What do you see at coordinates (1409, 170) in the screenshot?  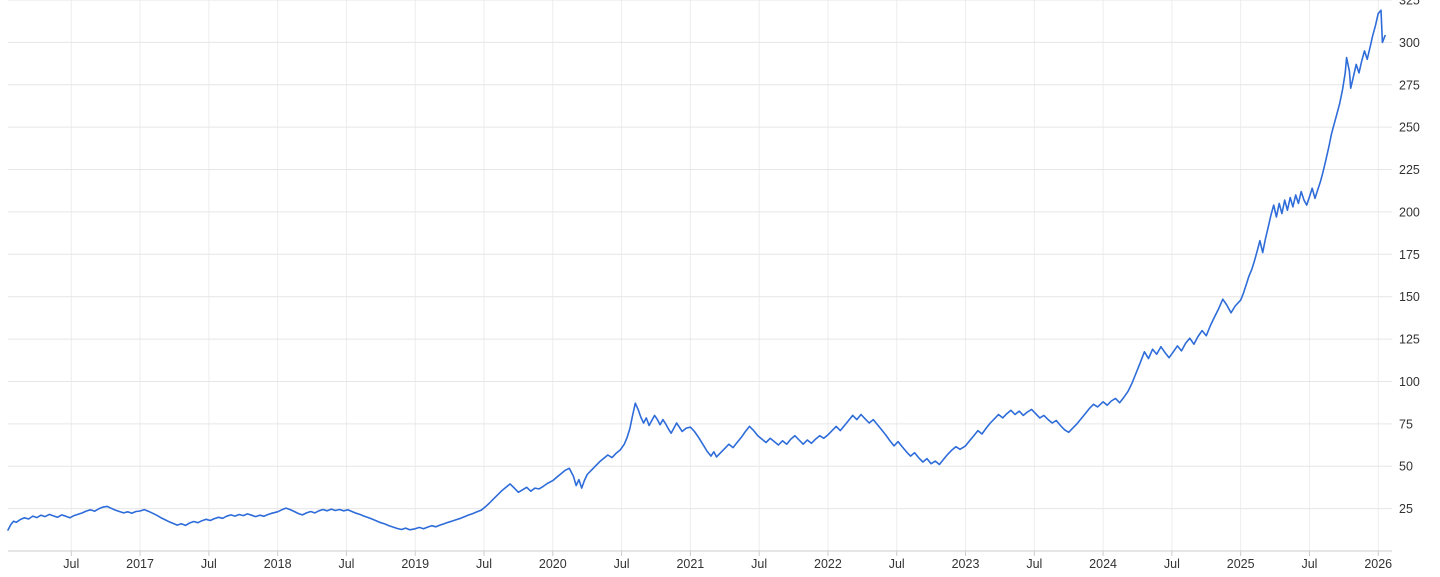 I see `y-tick-label: 225` at bounding box center [1409, 170].